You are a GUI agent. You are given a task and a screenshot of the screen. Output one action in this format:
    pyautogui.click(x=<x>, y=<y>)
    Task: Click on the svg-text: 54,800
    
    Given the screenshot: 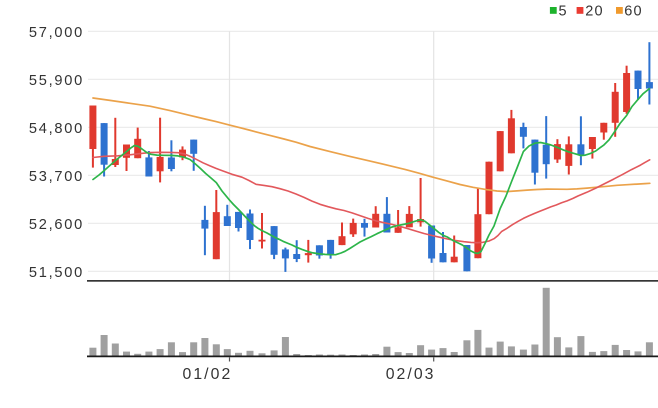 What is the action you would take?
    pyautogui.click(x=56, y=129)
    